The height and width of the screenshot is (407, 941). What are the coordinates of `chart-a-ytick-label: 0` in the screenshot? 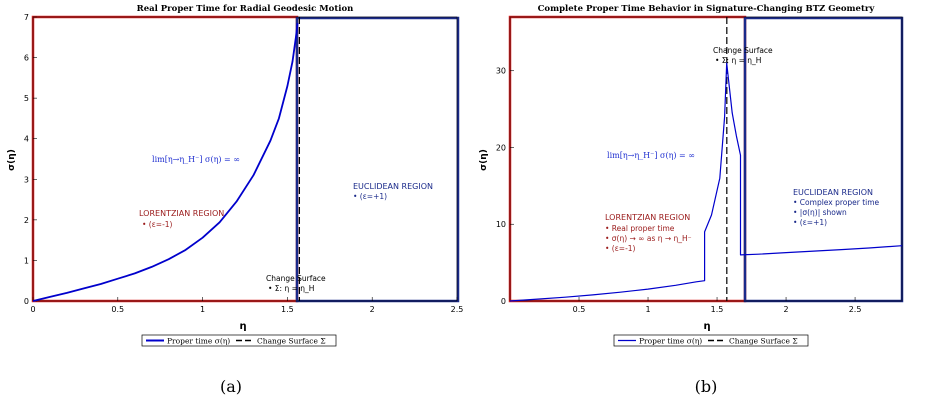 It's located at (26, 301).